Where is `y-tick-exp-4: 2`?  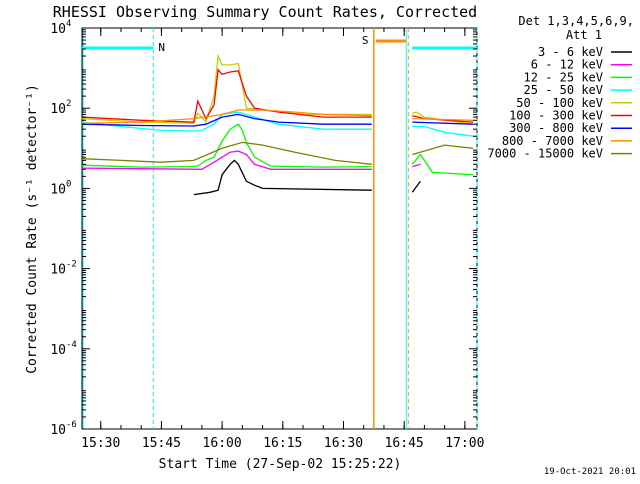
y-tick-exp-4: 2 is located at coordinates (68, 104).